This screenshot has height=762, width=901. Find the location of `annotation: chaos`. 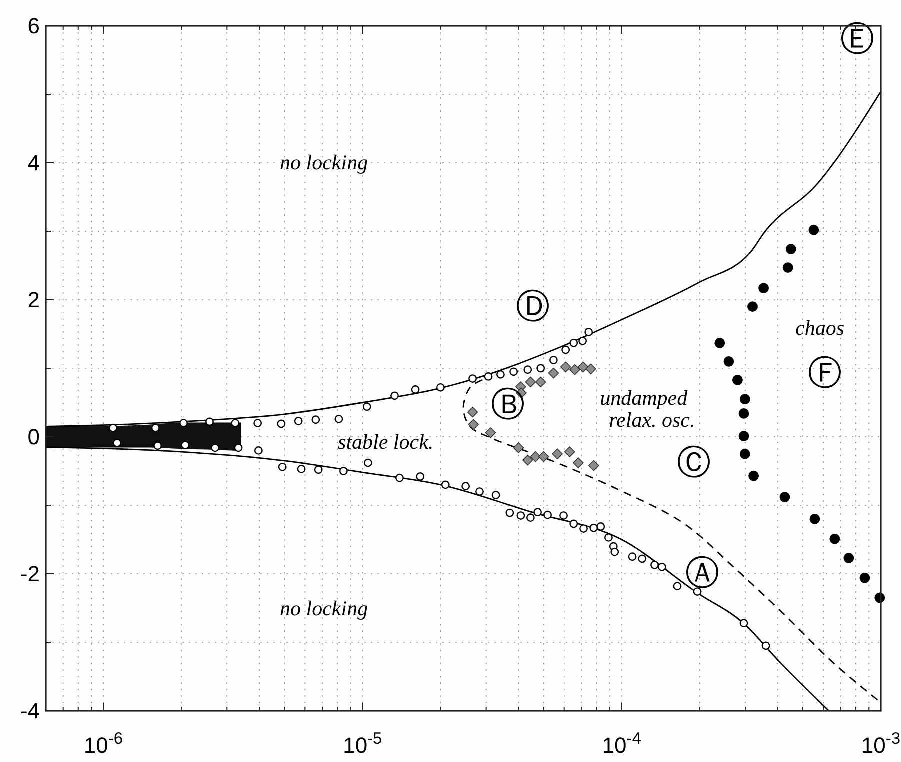

annotation: chaos is located at coordinates (820, 328).